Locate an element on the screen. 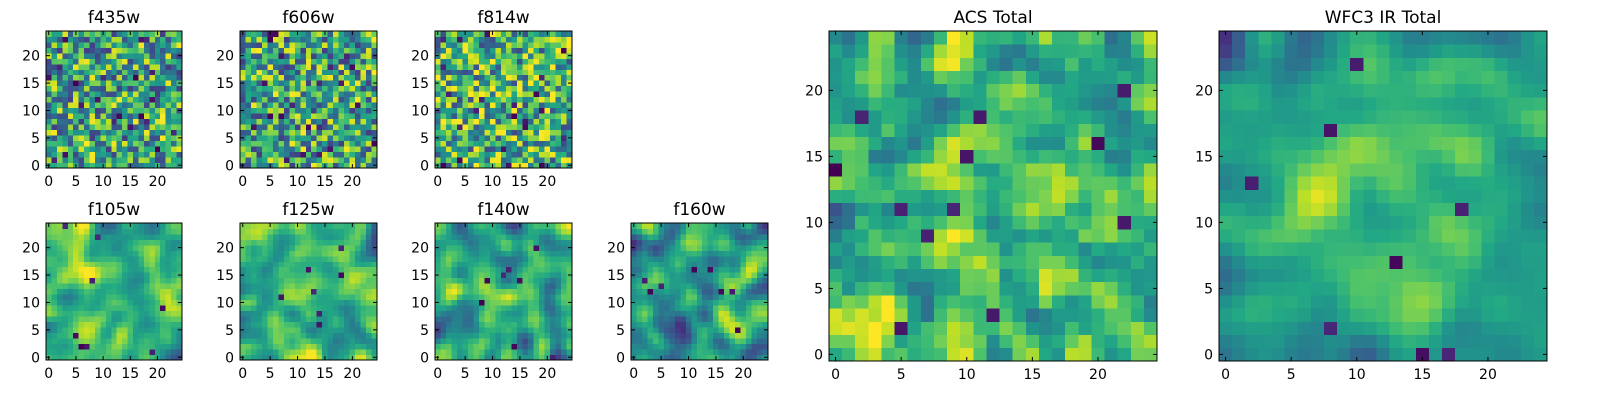 This screenshot has height=400, width=1600. y-tick-label: 20 is located at coordinates (31, 57).